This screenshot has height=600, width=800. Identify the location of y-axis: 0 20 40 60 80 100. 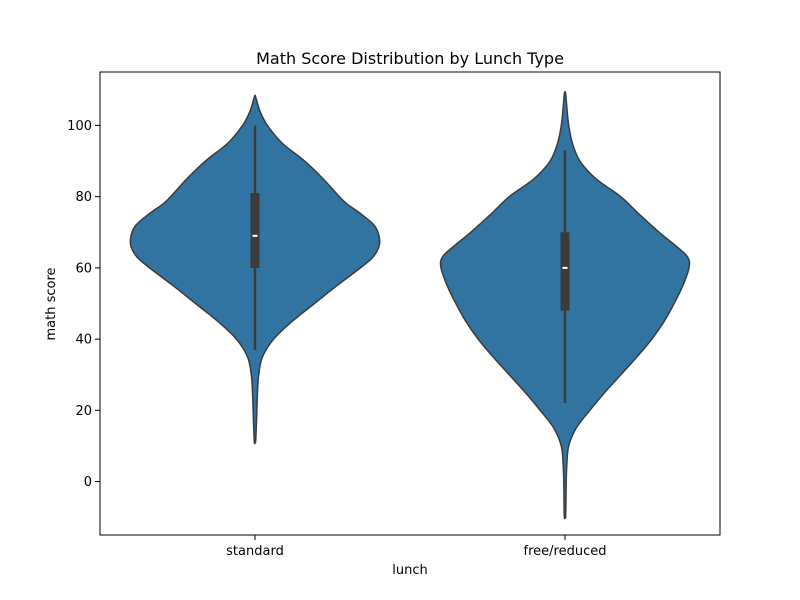
(83, 304).